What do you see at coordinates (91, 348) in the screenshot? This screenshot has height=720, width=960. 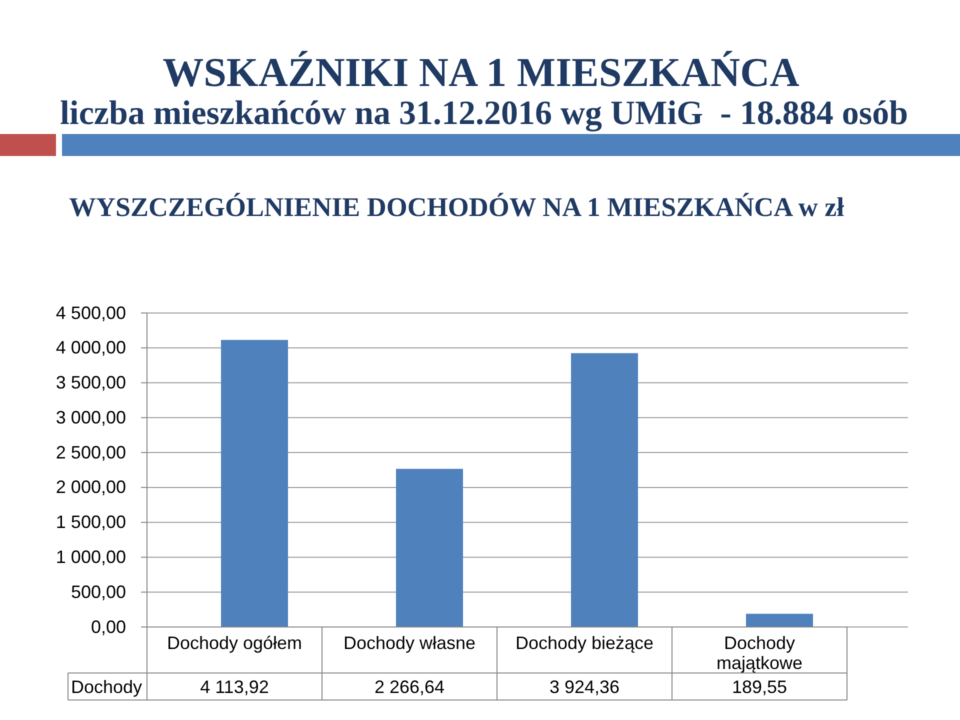 I see `y-tick-label: 4 000,00` at bounding box center [91, 348].